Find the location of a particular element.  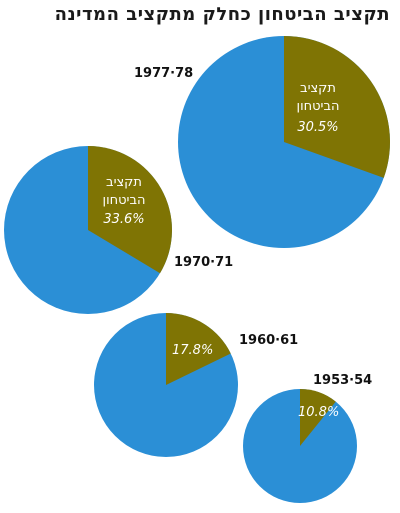

chart-title: תקציב הביטחון כחלק מתקציב המדינה is located at coordinates (222, 14).